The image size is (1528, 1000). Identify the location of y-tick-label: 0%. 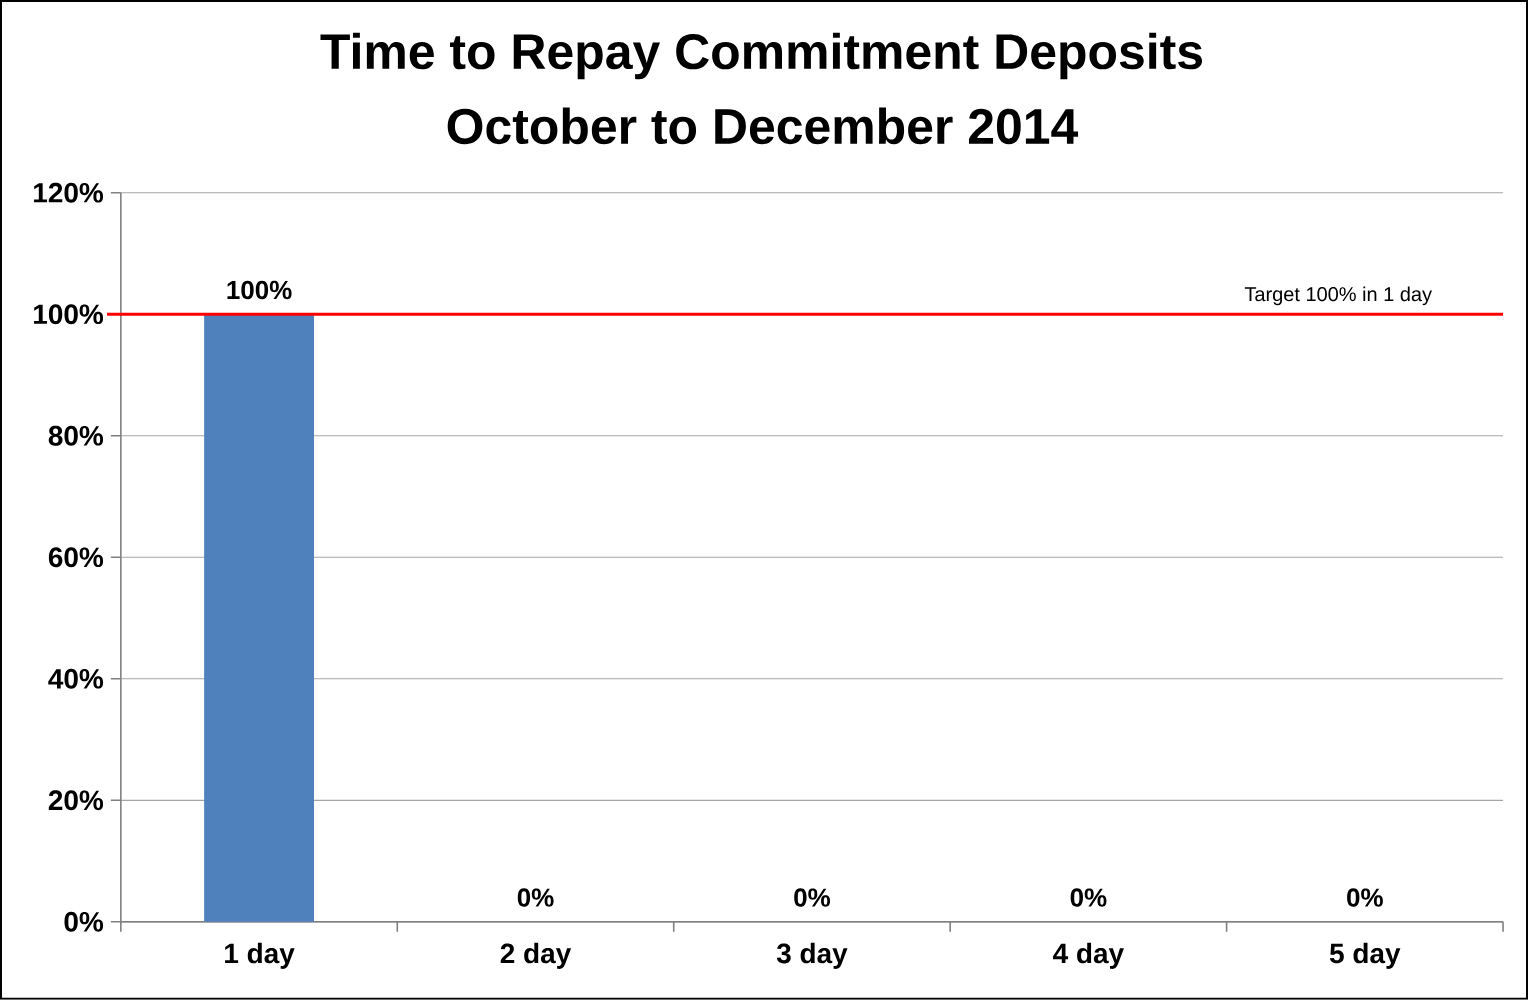
(84, 922).